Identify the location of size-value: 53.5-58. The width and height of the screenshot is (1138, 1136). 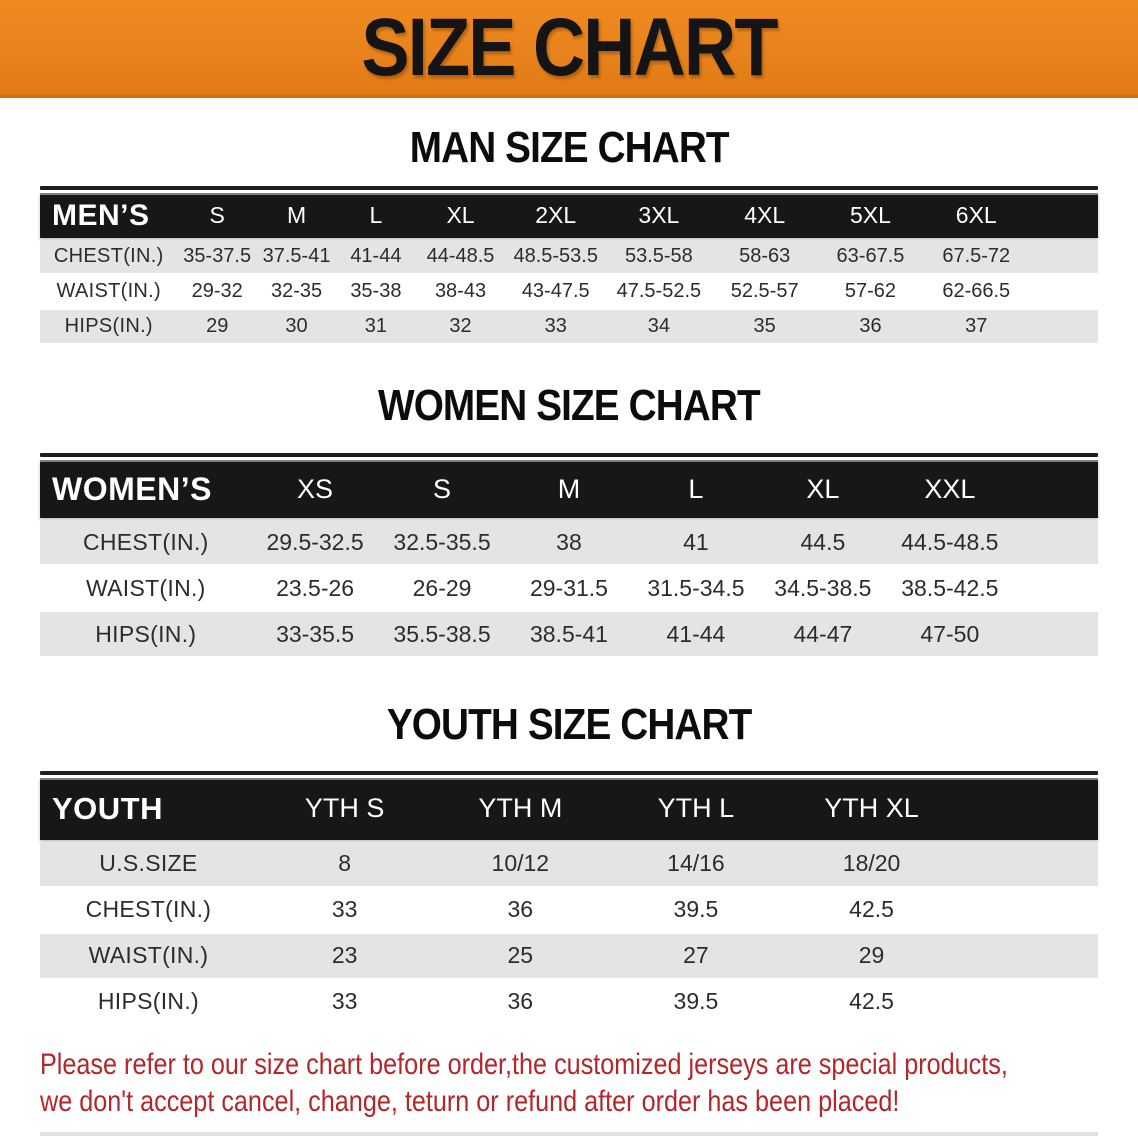
(658, 256).